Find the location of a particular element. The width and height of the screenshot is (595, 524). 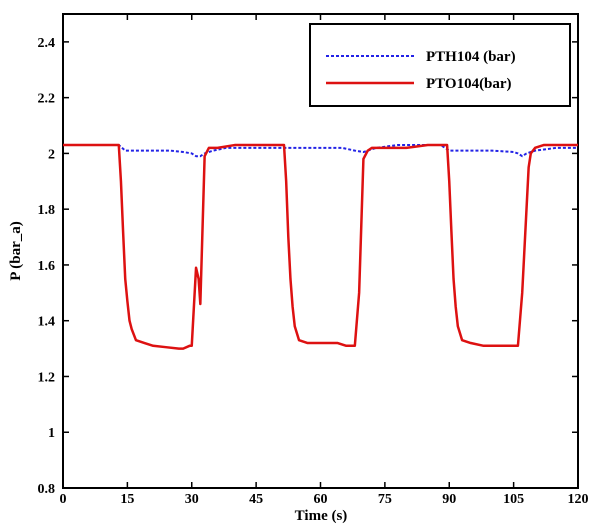

y-tick-label: 1.2 is located at coordinates (47, 377).